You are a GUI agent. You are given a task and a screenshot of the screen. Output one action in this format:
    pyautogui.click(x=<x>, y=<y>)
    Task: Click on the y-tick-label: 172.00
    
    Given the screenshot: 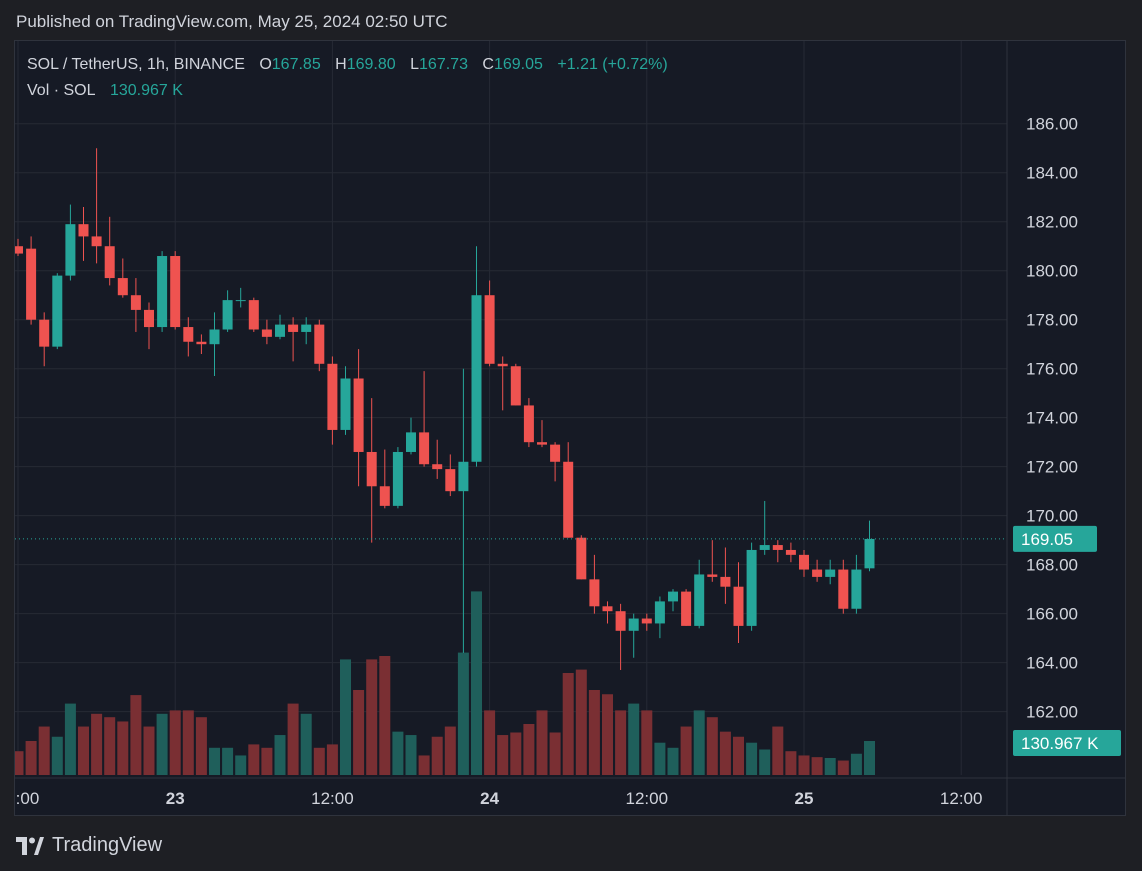 What is the action you would take?
    pyautogui.click(x=1052, y=467)
    